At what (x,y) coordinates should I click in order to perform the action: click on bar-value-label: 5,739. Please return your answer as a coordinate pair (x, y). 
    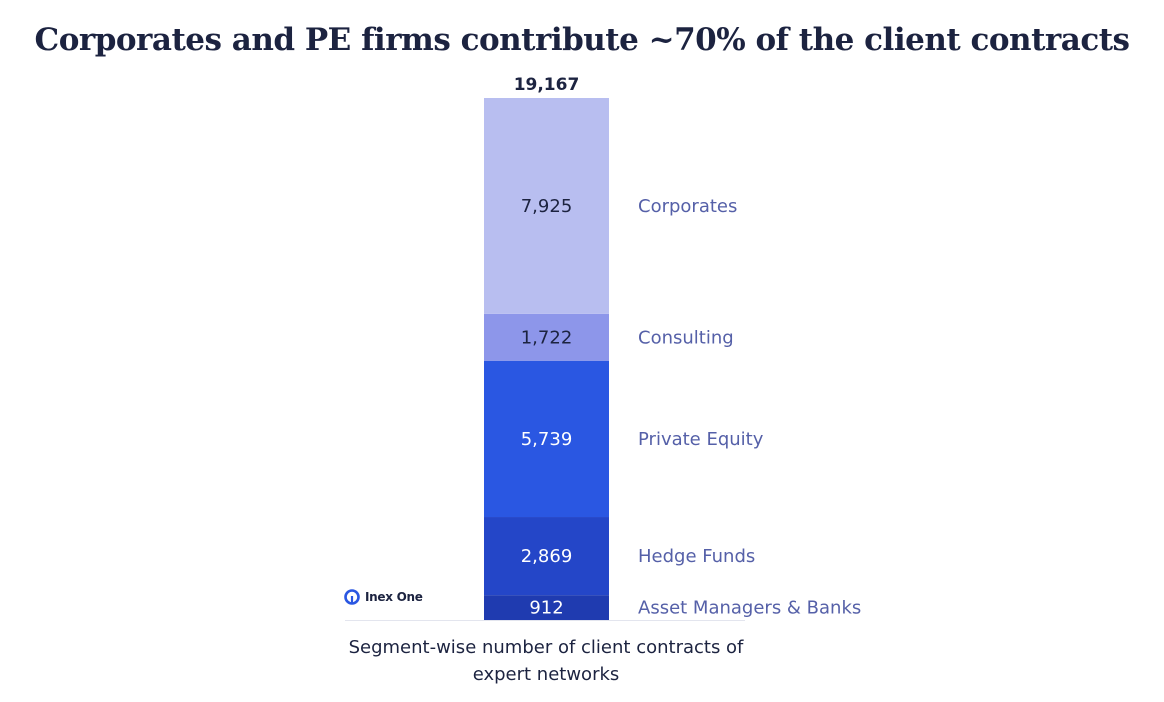
    Looking at the image, I should click on (547, 439).